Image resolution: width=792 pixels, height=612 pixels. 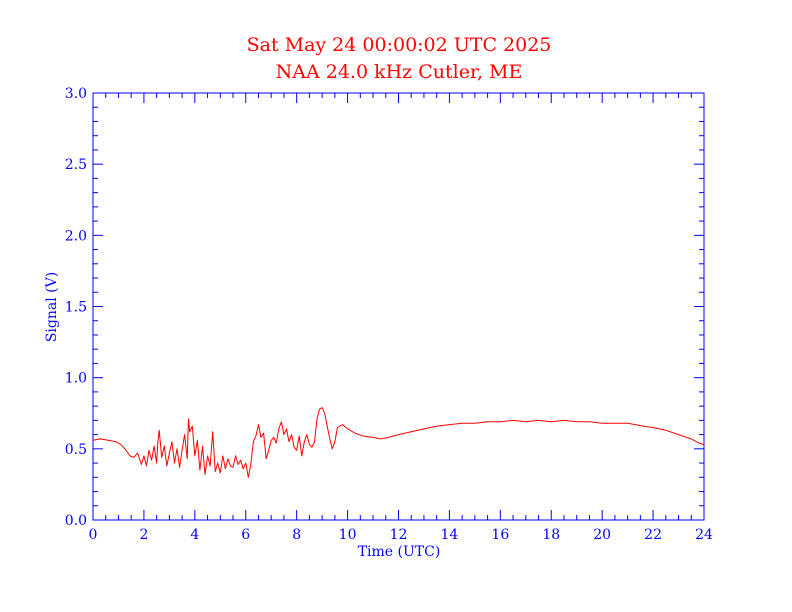 I want to click on y-tick-label: 1.5, so click(x=76, y=308).